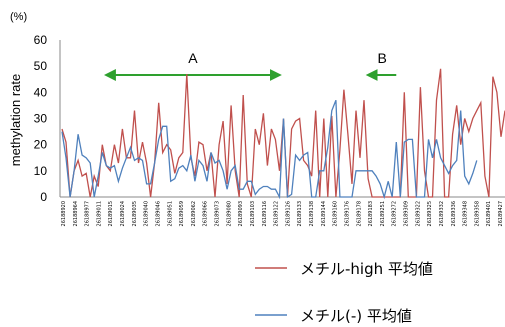  Describe the element at coordinates (123, 213) in the screenshot. I see `x-tick-label: 26189024` at that location.